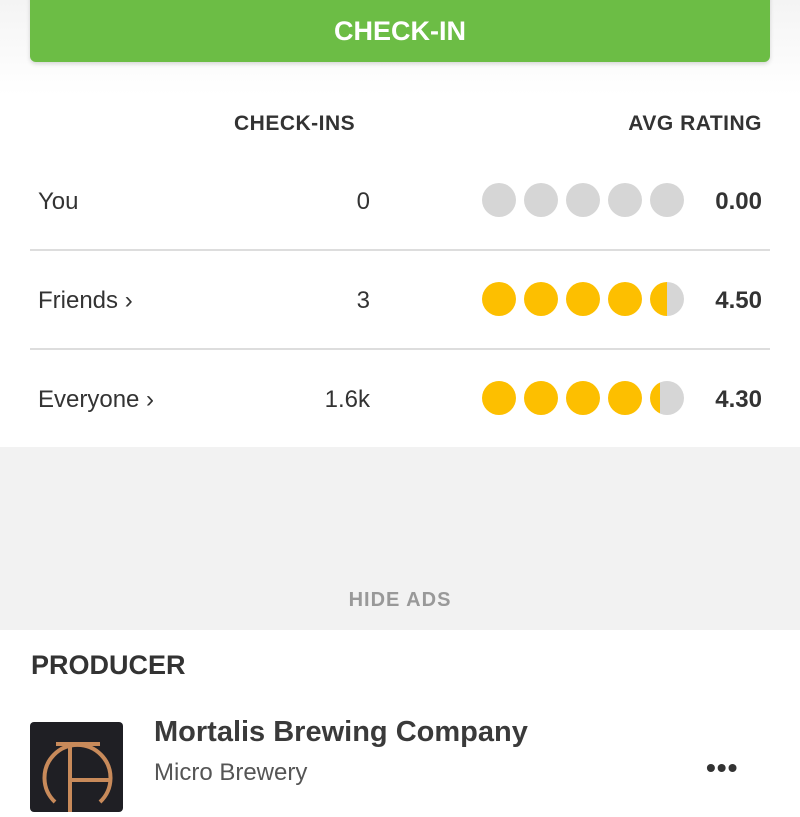 Image resolution: width=800 pixels, height=817 pixels. I want to click on avg-rating-header: AVG RATING, so click(695, 123).